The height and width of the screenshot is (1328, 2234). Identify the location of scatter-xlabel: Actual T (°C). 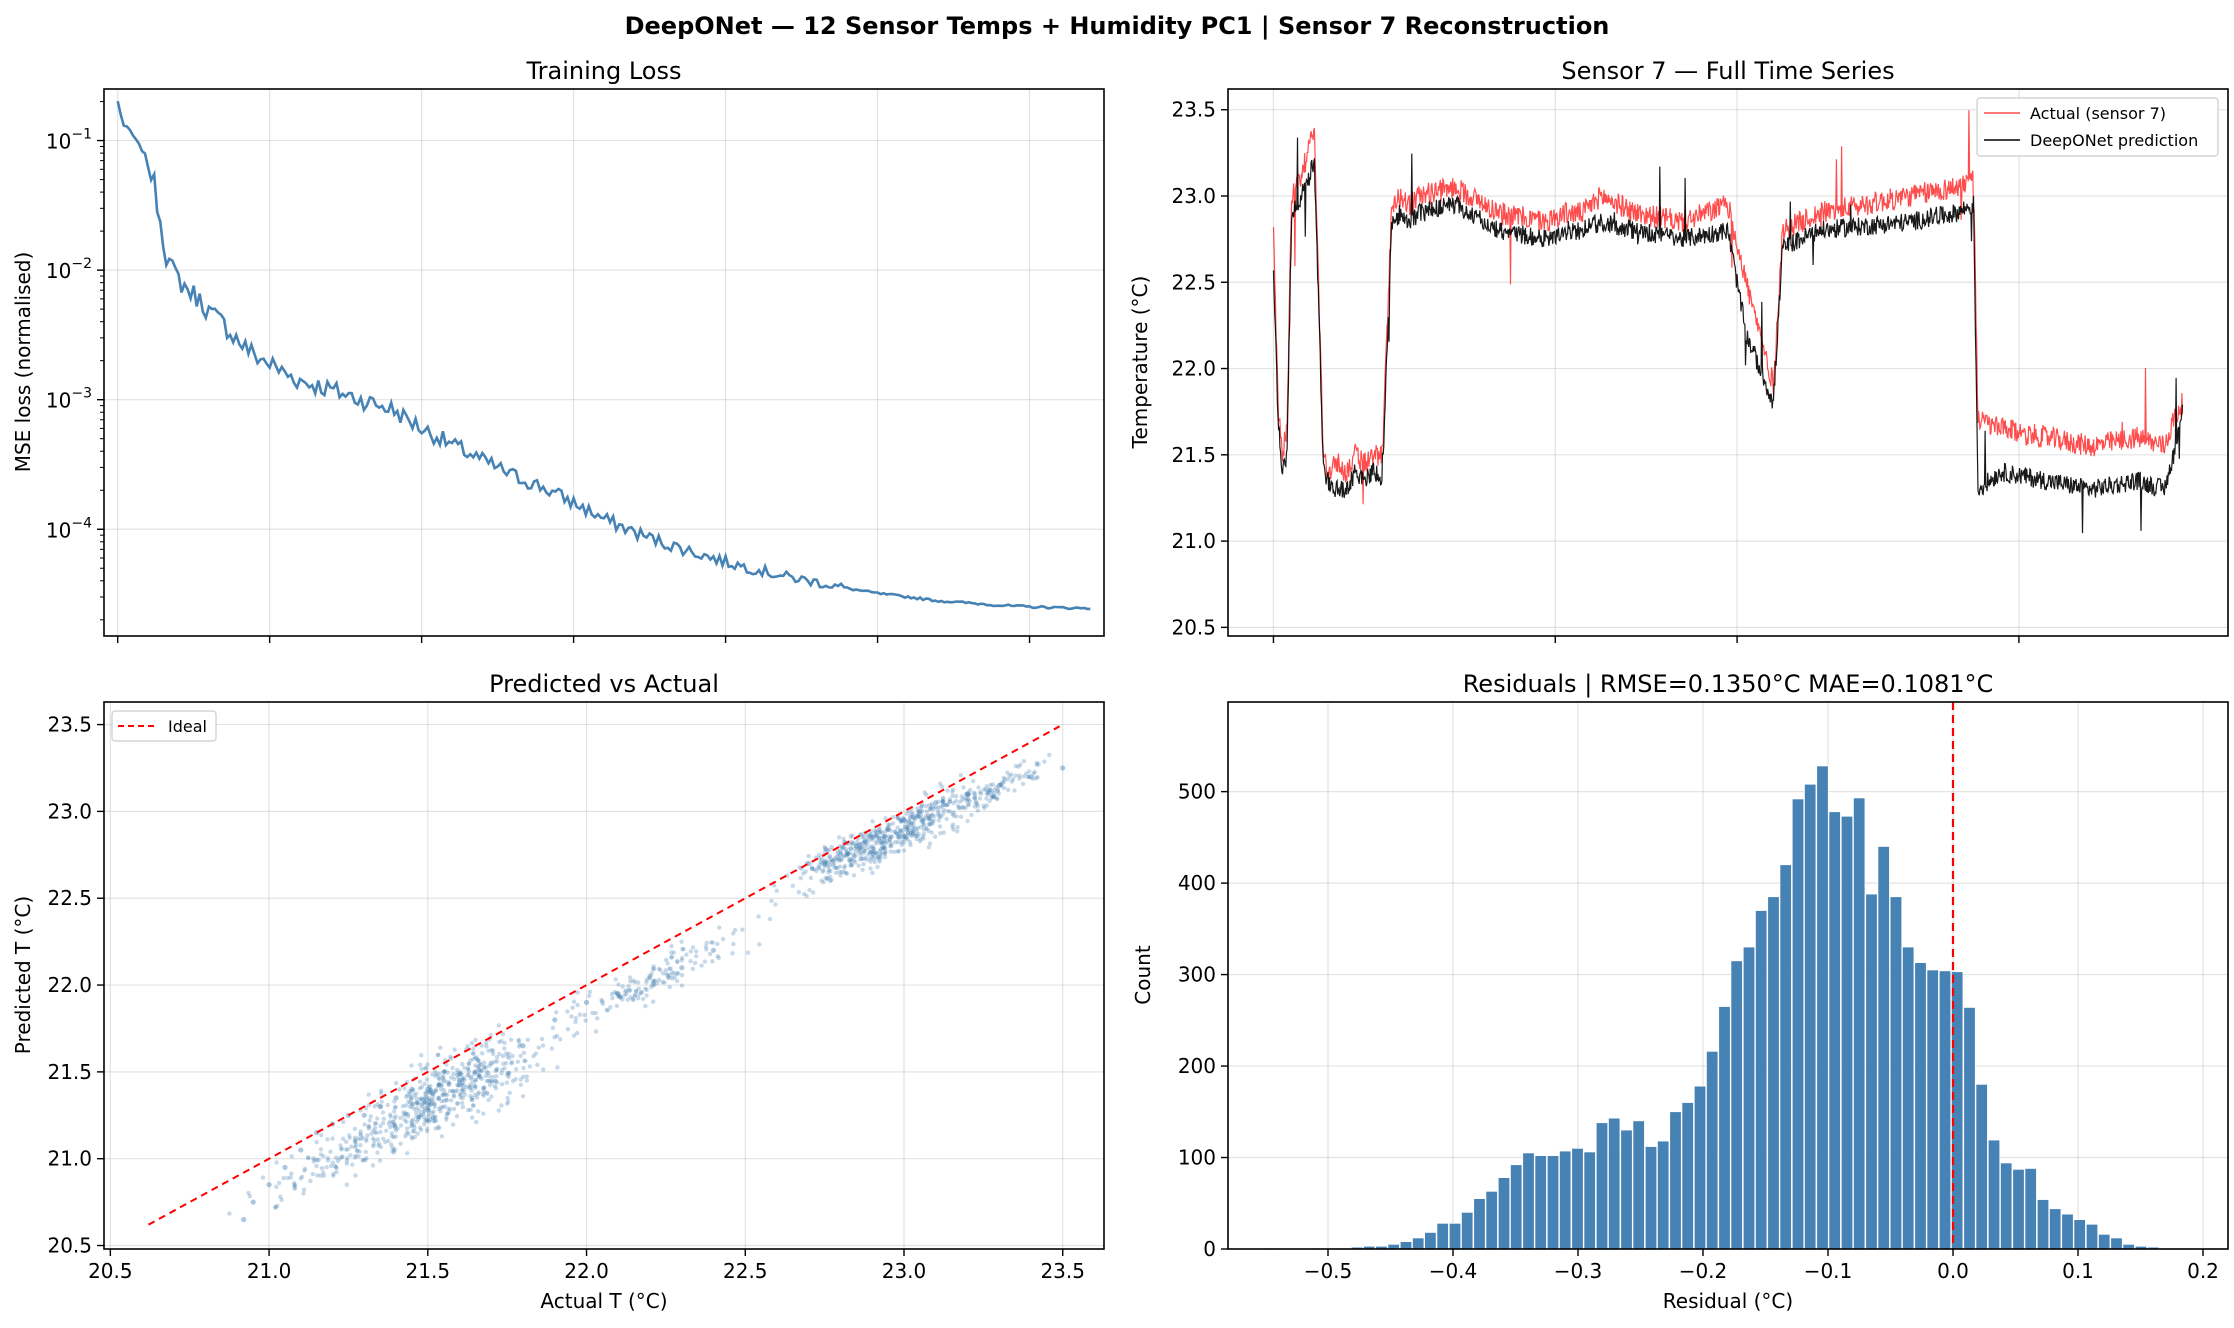
(603, 1301).